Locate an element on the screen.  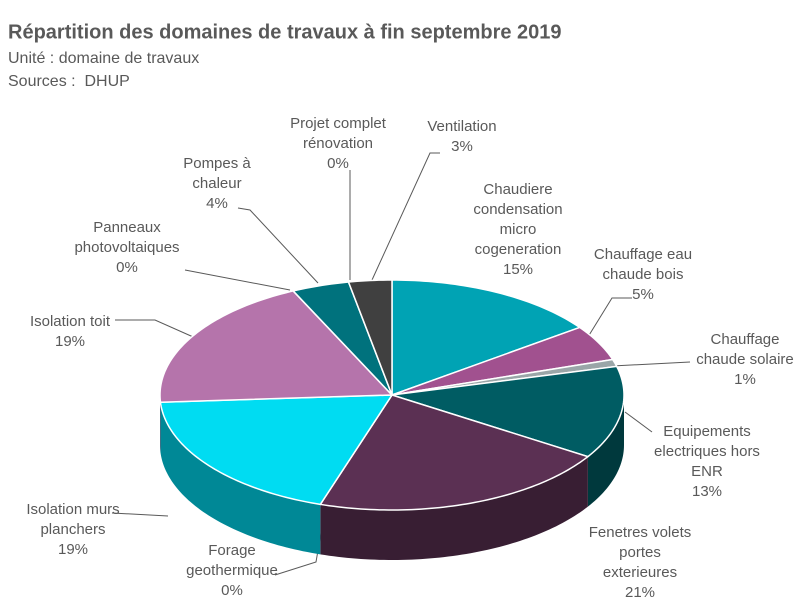
subtitle: Unité : domaine de travaux is located at coordinates (103, 58).